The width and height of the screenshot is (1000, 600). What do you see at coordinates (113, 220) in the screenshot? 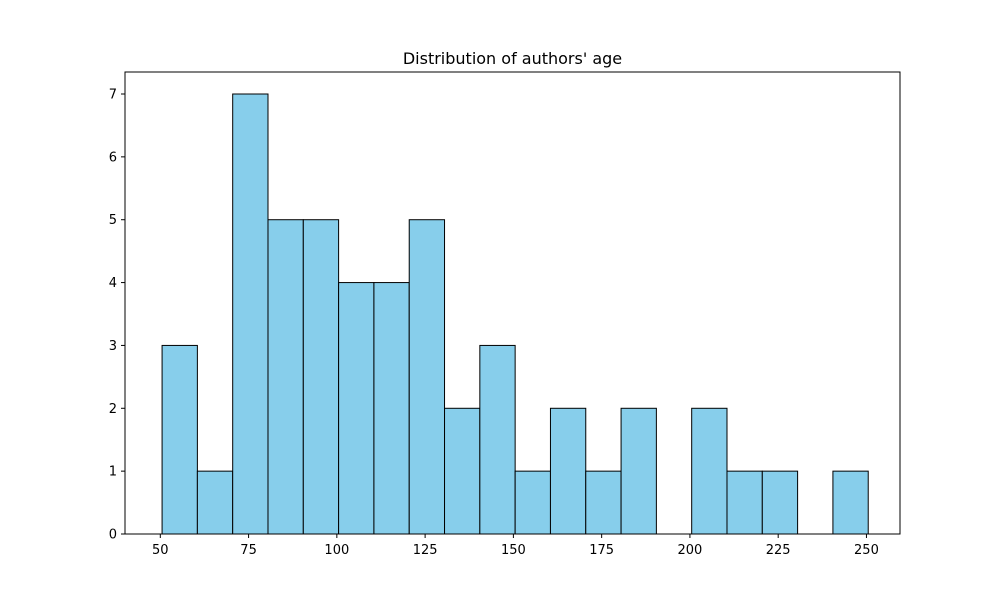
I see `y-tick-label: 5` at bounding box center [113, 220].